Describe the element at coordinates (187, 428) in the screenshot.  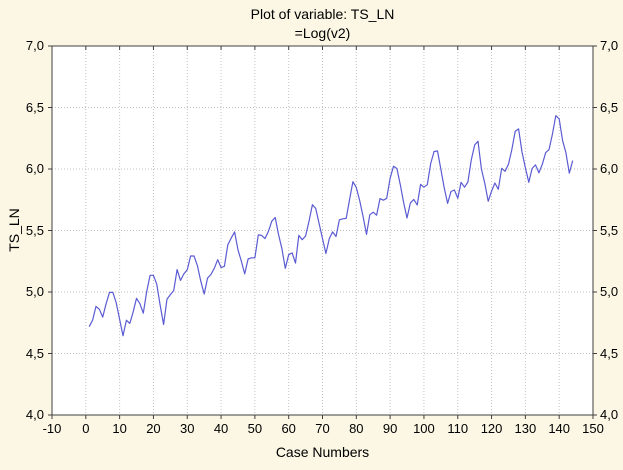
I see `x-tick-label: 30` at that location.